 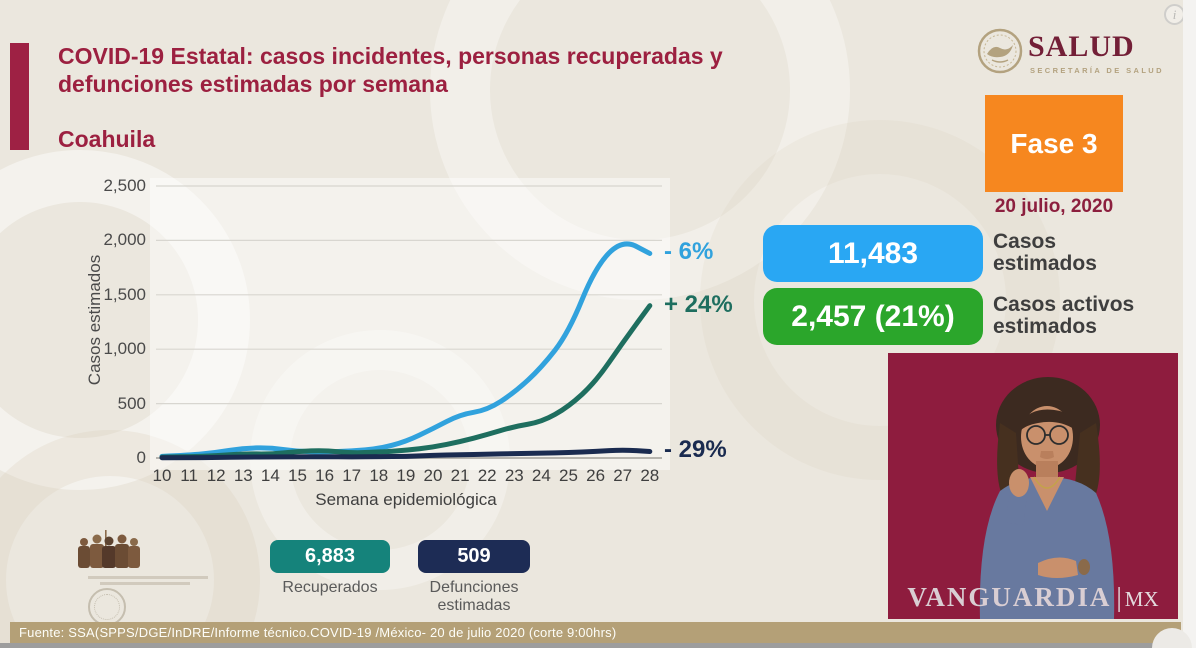 What do you see at coordinates (107, 607) in the screenshot?
I see `government-seal-watermark` at bounding box center [107, 607].